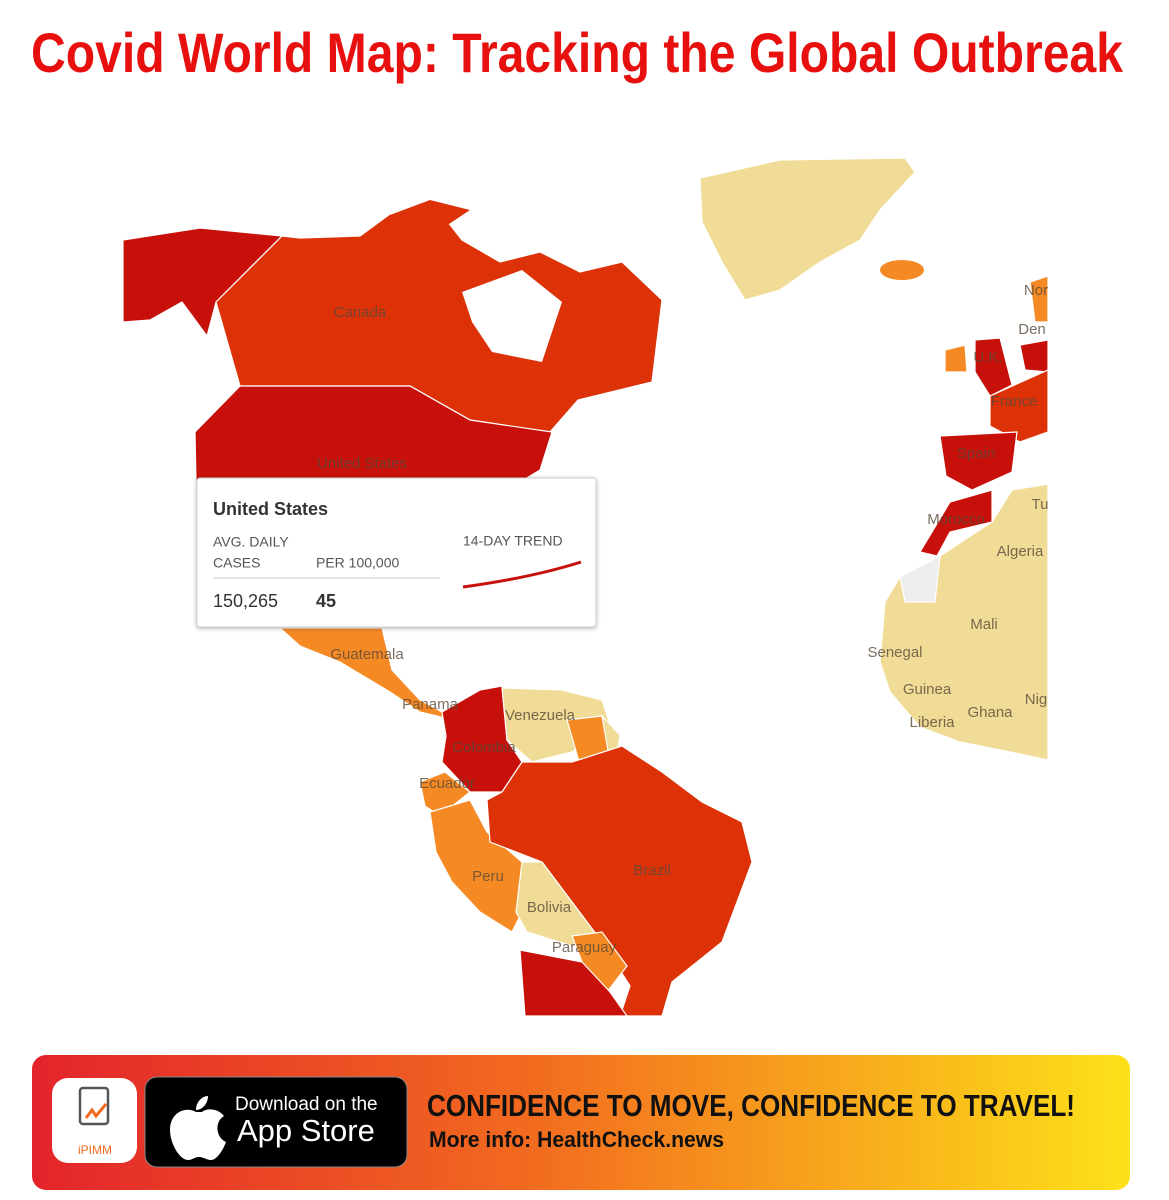  I want to click on alaska, so click(203, 282).